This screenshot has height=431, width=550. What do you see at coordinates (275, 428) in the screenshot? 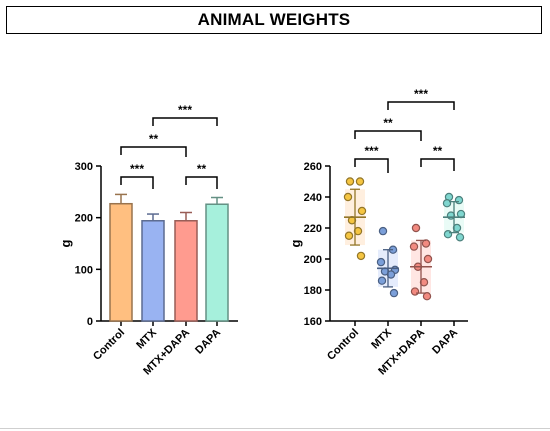
I see `divider` at bounding box center [275, 428].